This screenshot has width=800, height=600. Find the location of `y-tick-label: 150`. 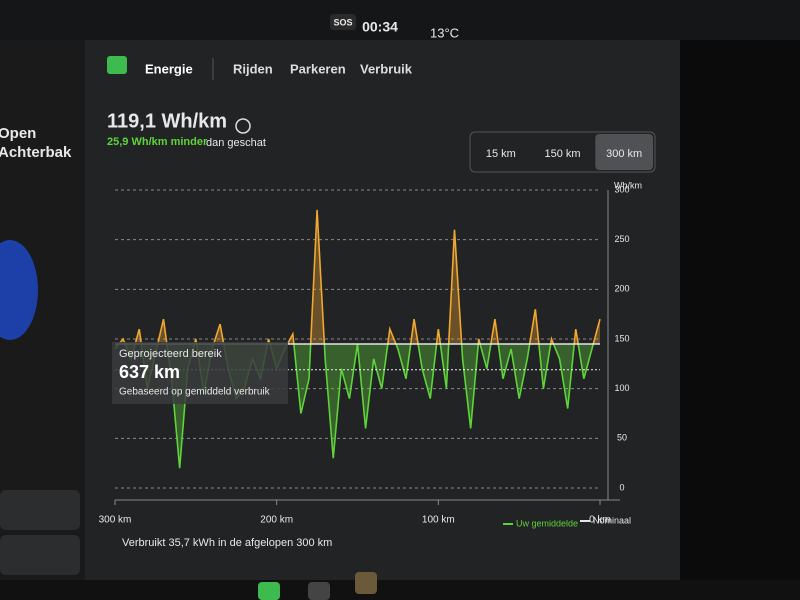

y-tick-label: 150 is located at coordinates (621, 338).